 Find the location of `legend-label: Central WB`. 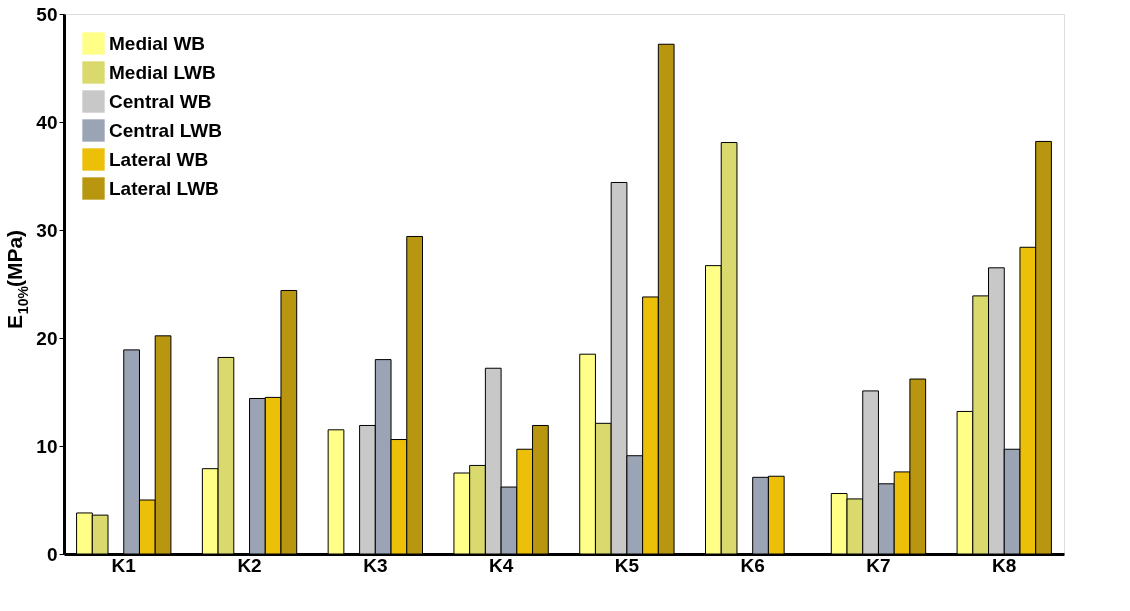

legend-label: Central WB is located at coordinates (160, 101).